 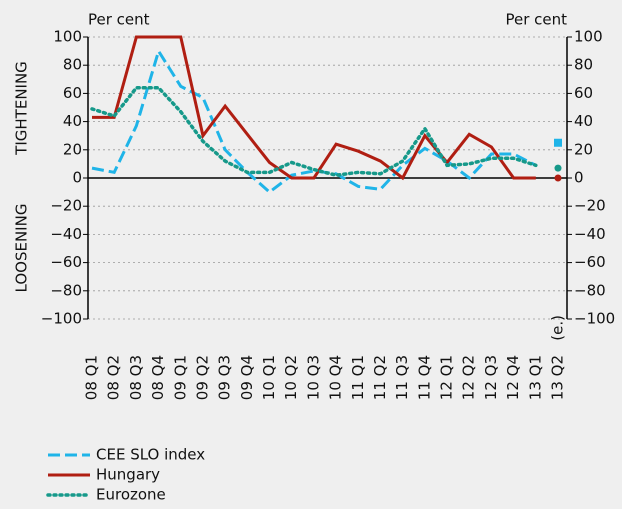 What do you see at coordinates (150, 455) in the screenshot?
I see `legend-label: CEE SLO index` at bounding box center [150, 455].